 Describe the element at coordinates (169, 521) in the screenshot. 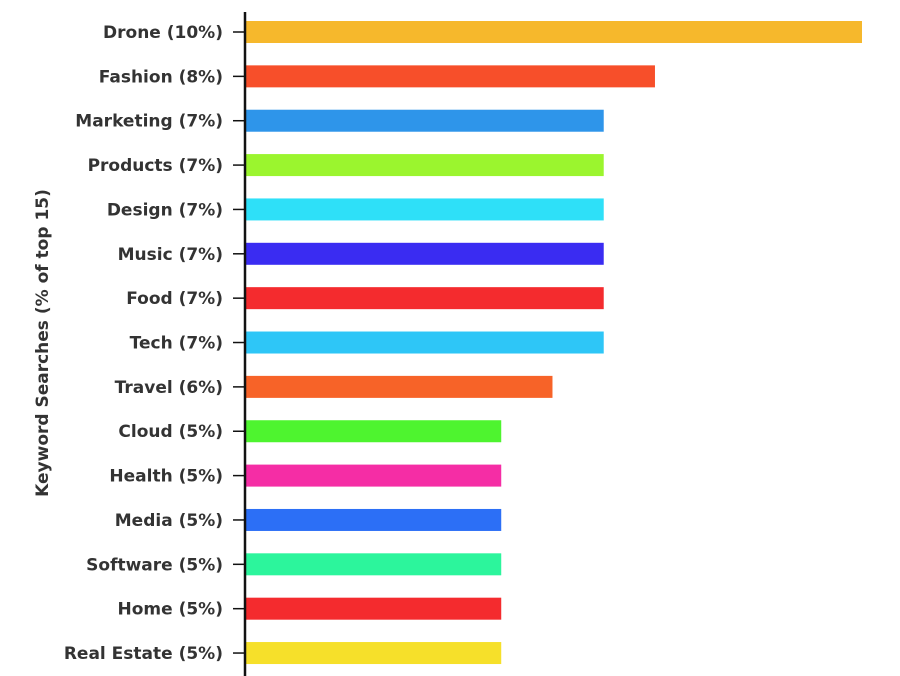

I see `y-tick-label: Media (5%)` at that location.